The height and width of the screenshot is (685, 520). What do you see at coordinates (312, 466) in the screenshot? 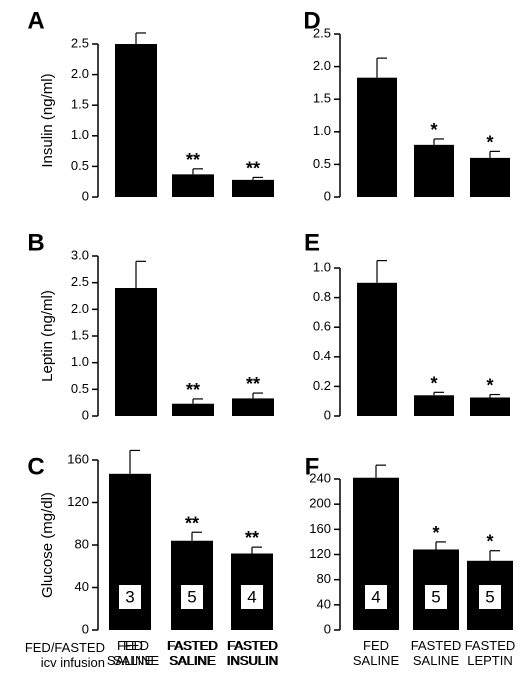
I see `panel-letter: F` at bounding box center [312, 466].